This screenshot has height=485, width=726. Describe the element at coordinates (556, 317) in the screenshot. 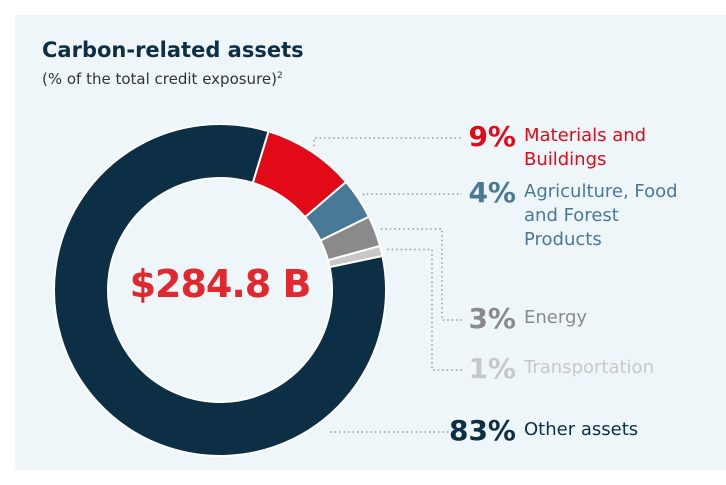

I see `category-label: Energy` at that location.